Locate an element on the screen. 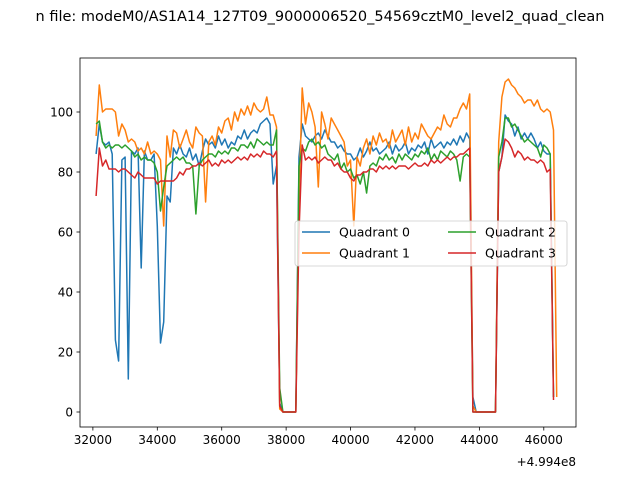  legend-label-quadrant-3: Quadrant 3 is located at coordinates (520, 253).